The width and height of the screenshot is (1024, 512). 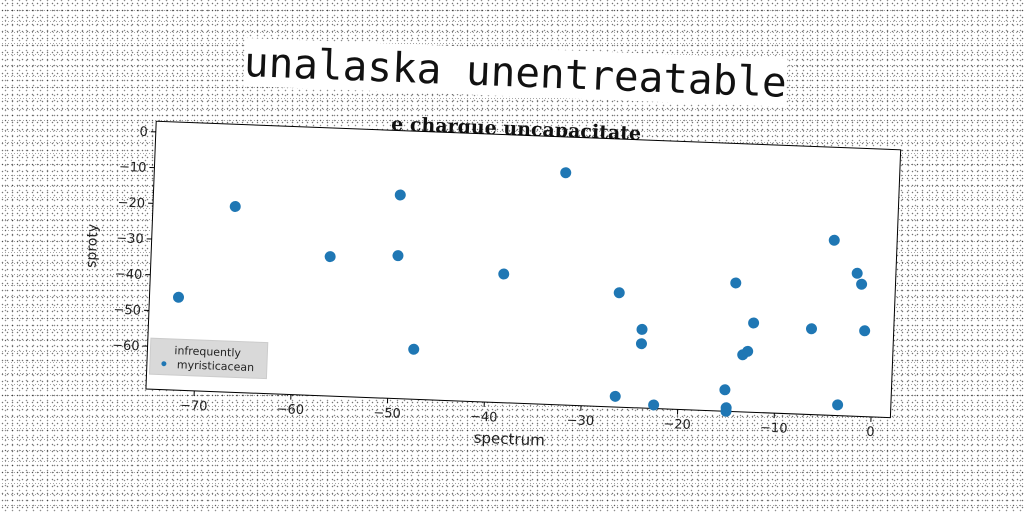 I want to click on y-tick-label: −20, so click(x=131, y=203).